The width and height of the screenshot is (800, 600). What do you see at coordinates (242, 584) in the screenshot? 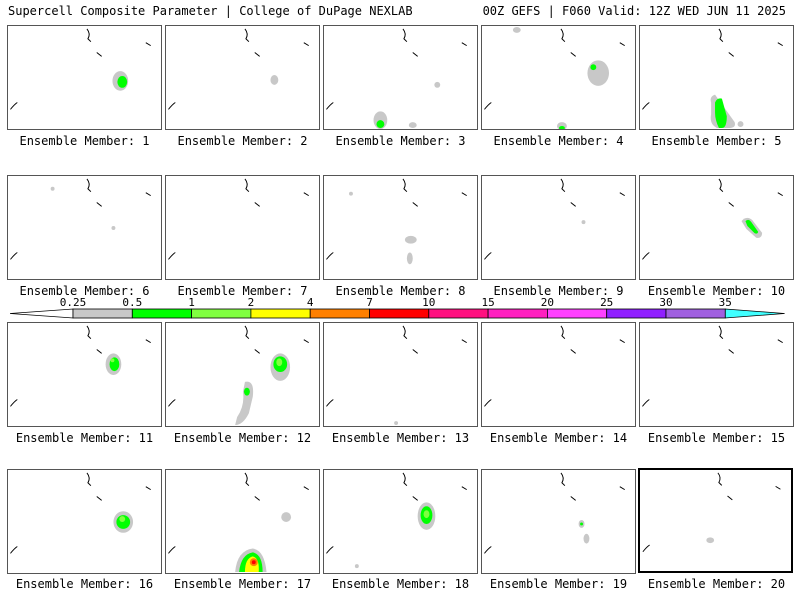
I see `panel-label: Ensemble Member: 17` at bounding box center [242, 584].